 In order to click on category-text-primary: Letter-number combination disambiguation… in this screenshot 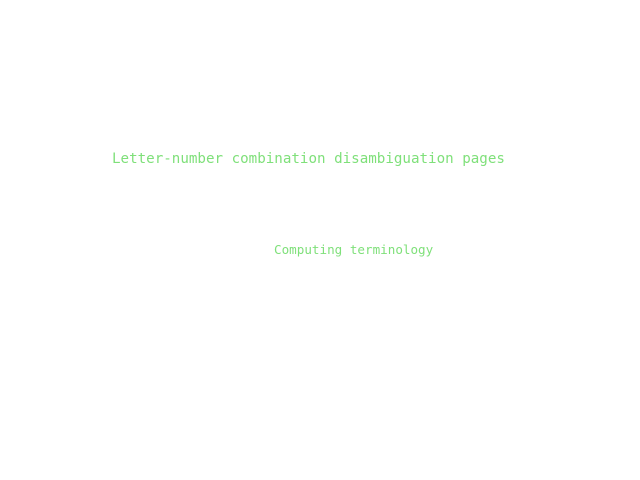, I will do `click(308, 159)`.